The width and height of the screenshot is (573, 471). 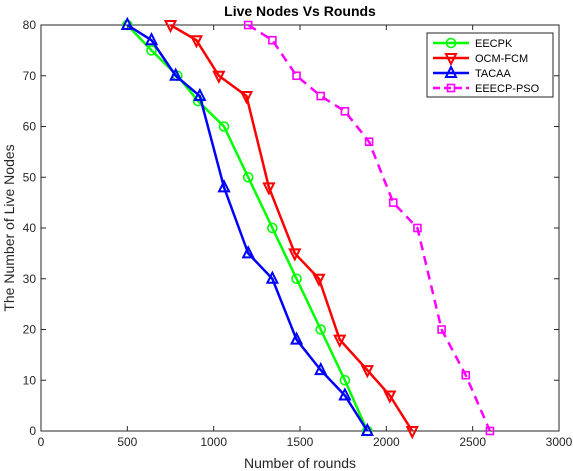 What do you see at coordinates (493, 74) in the screenshot?
I see `legend-label: TACAA` at bounding box center [493, 74].